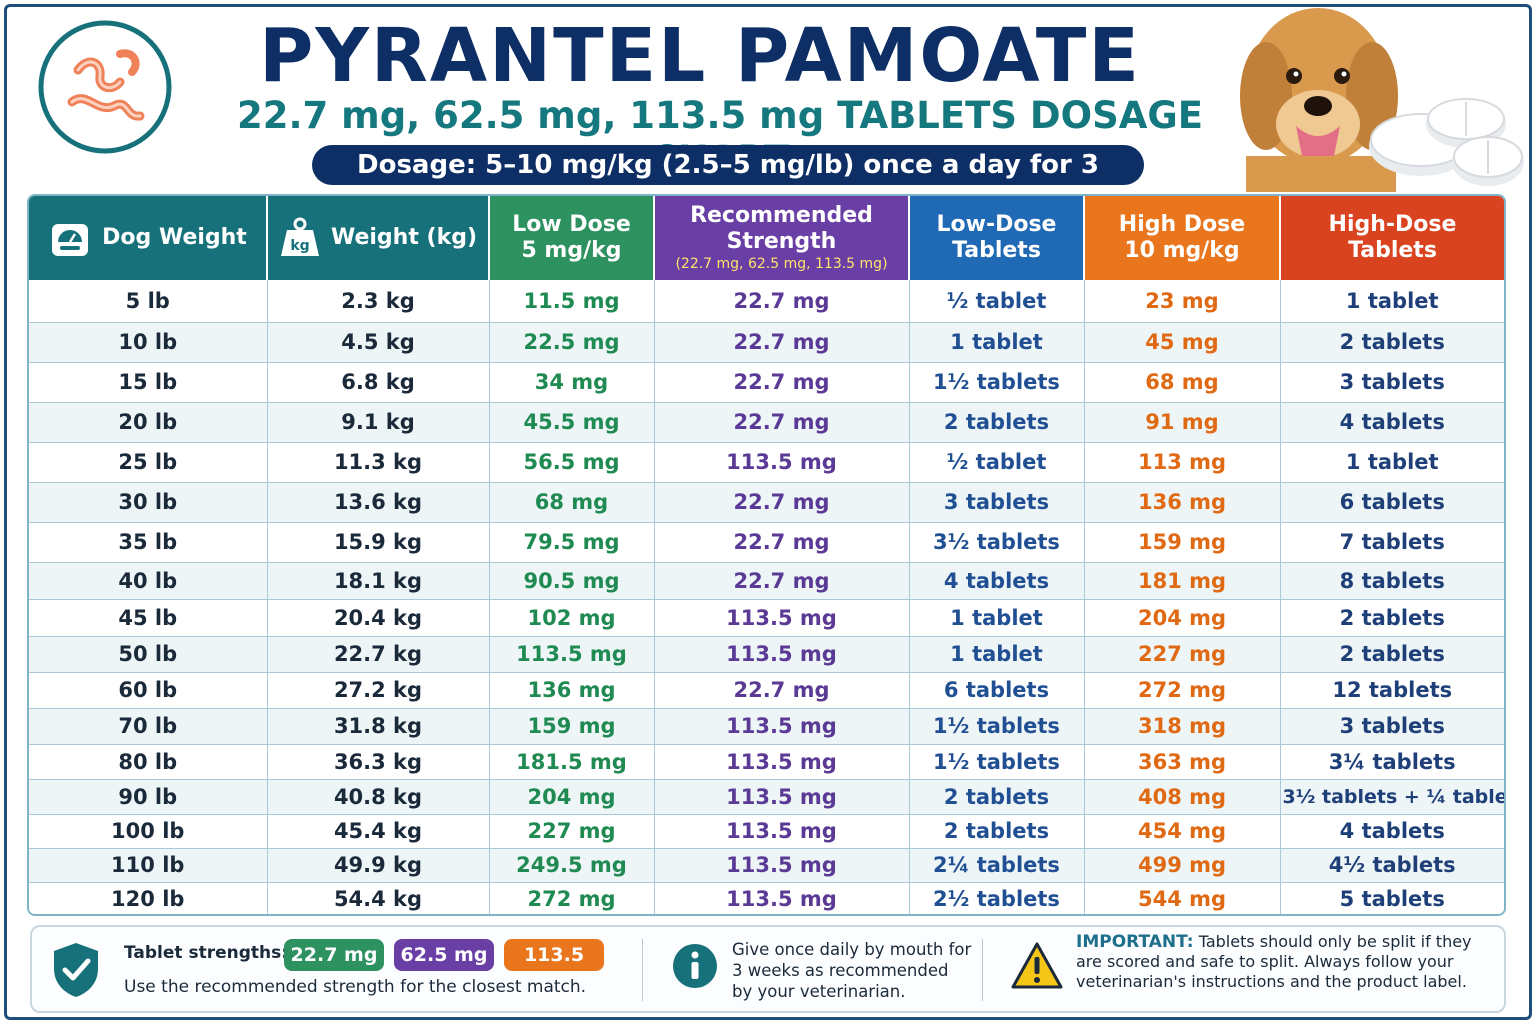 The height and width of the screenshot is (1024, 1536). What do you see at coordinates (997, 726) in the screenshot?
I see `cell-low-dose-tablets: 1½ tablets` at bounding box center [997, 726].